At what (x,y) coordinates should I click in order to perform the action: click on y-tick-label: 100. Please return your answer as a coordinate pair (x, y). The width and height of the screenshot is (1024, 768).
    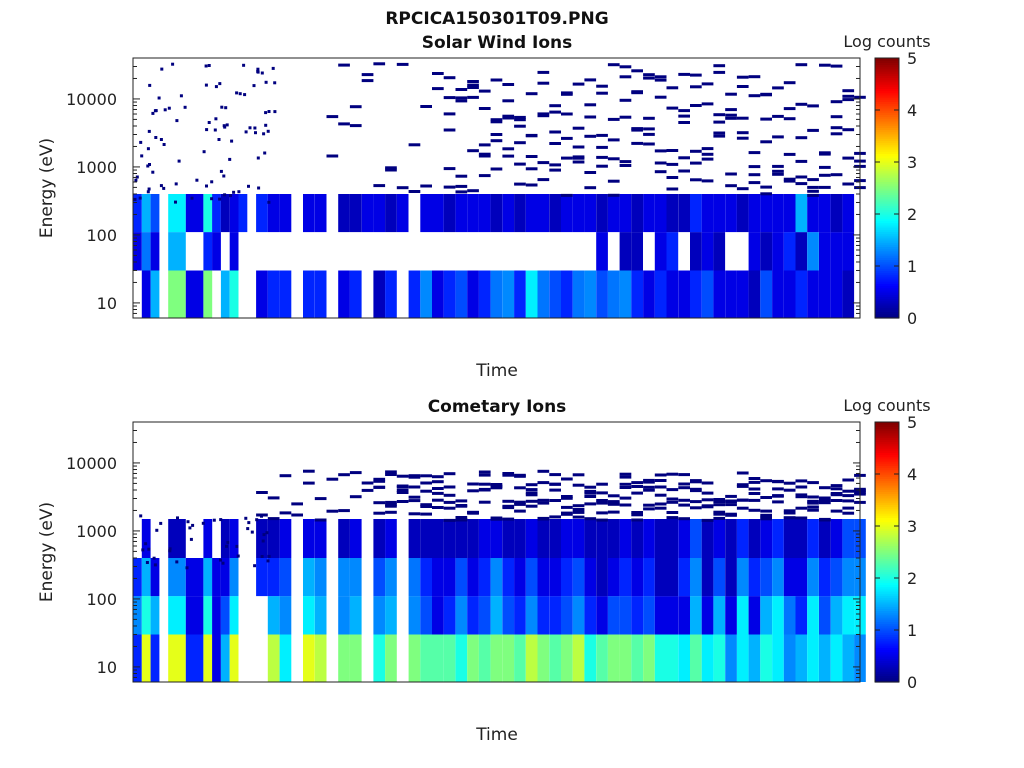
    Looking at the image, I should click on (101, 599).